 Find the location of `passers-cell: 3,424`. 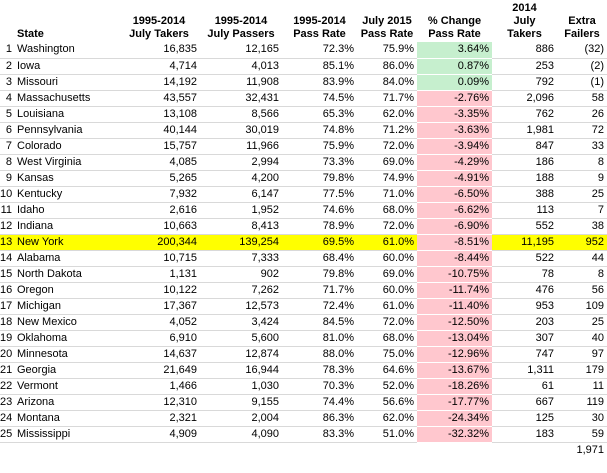

passers-cell: 3,424 is located at coordinates (241, 322).